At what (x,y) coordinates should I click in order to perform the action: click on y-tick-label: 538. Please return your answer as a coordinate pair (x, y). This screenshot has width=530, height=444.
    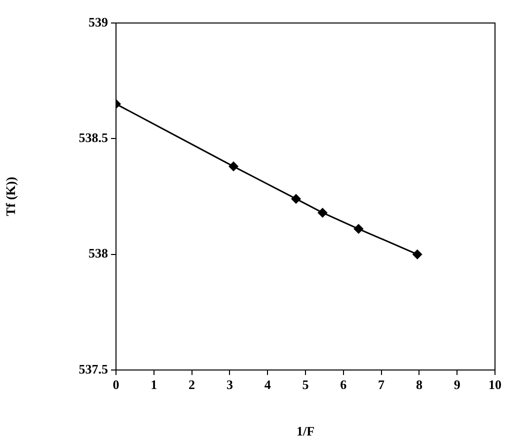
    Looking at the image, I should click on (98, 253).